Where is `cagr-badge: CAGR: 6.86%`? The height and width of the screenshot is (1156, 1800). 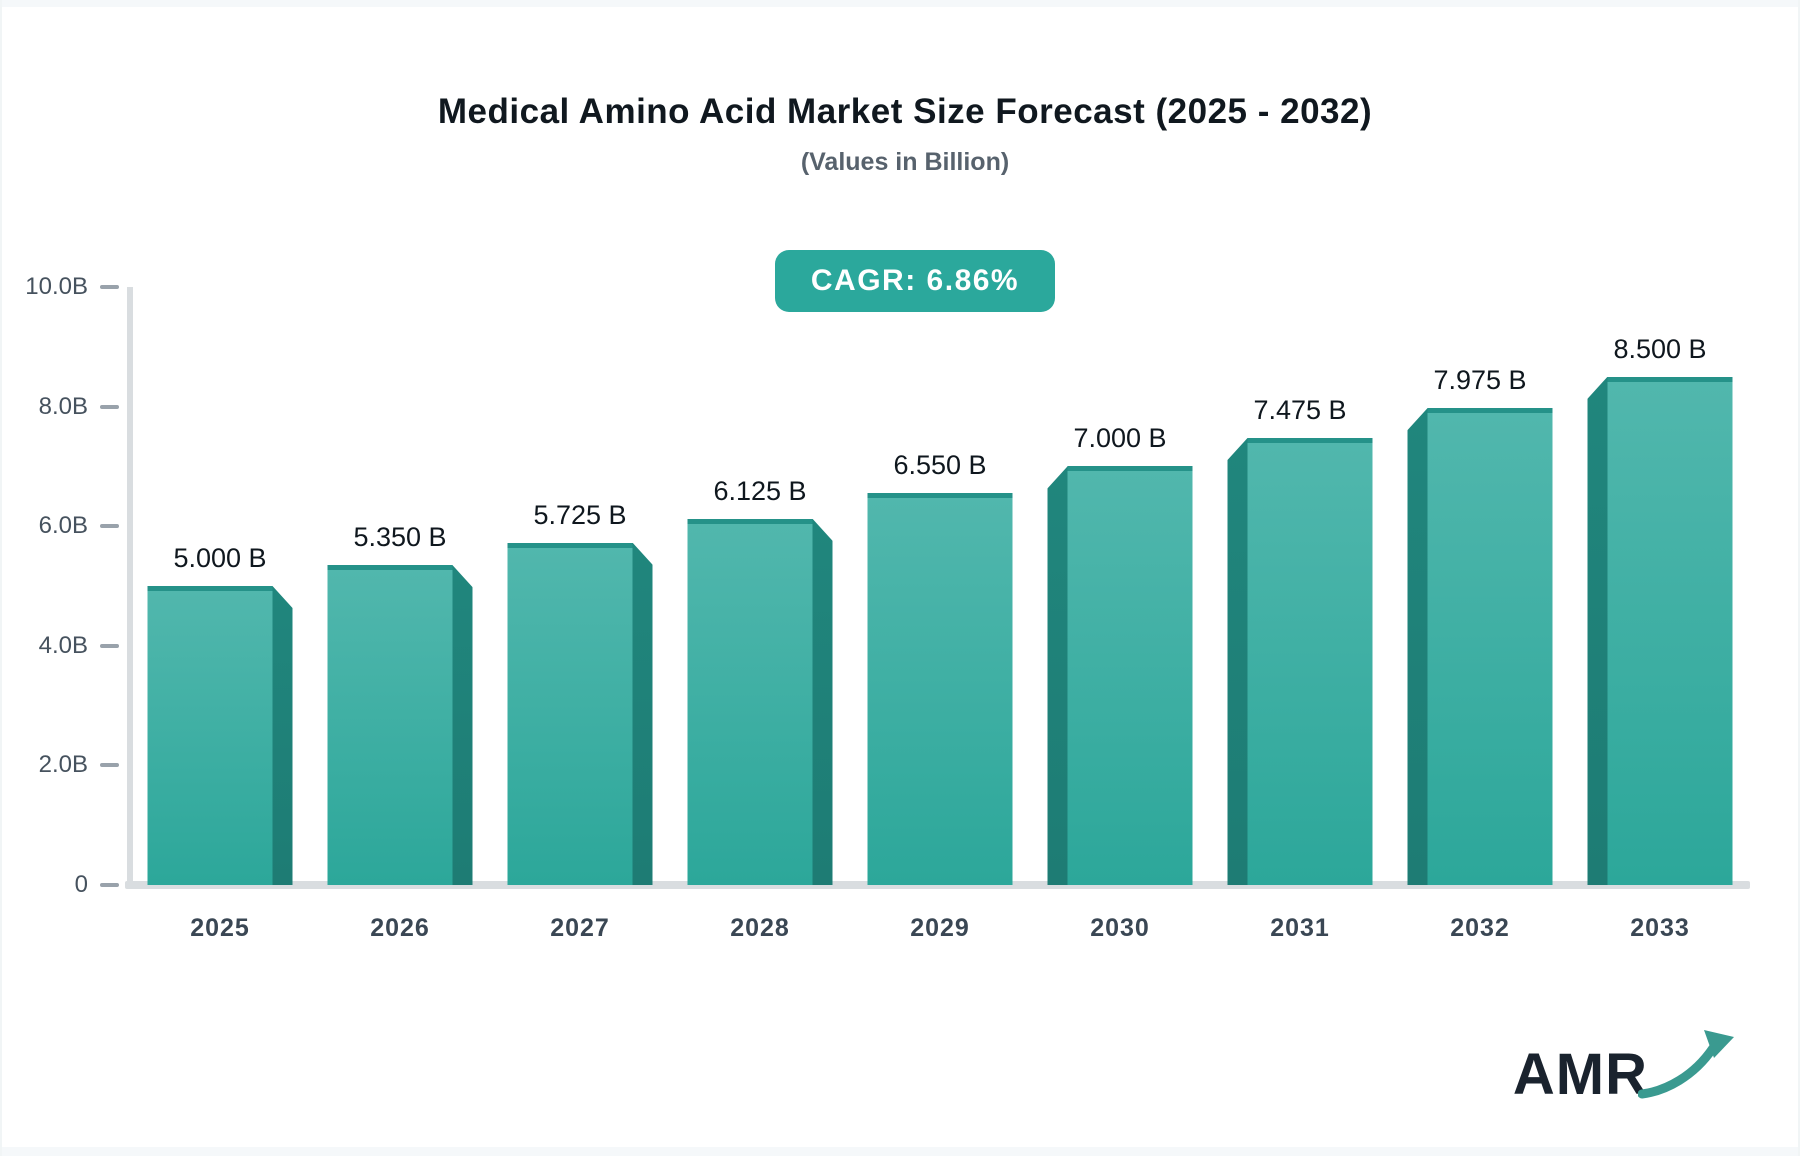
cagr-badge: CAGR: 6.86% is located at coordinates (915, 281).